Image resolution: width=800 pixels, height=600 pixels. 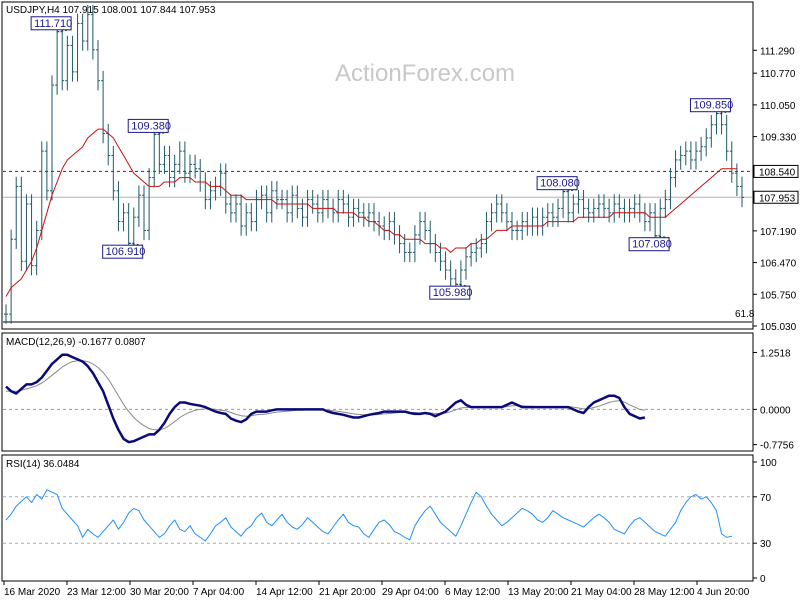 I want to click on price-tick-label: 107.190, so click(x=778, y=232).